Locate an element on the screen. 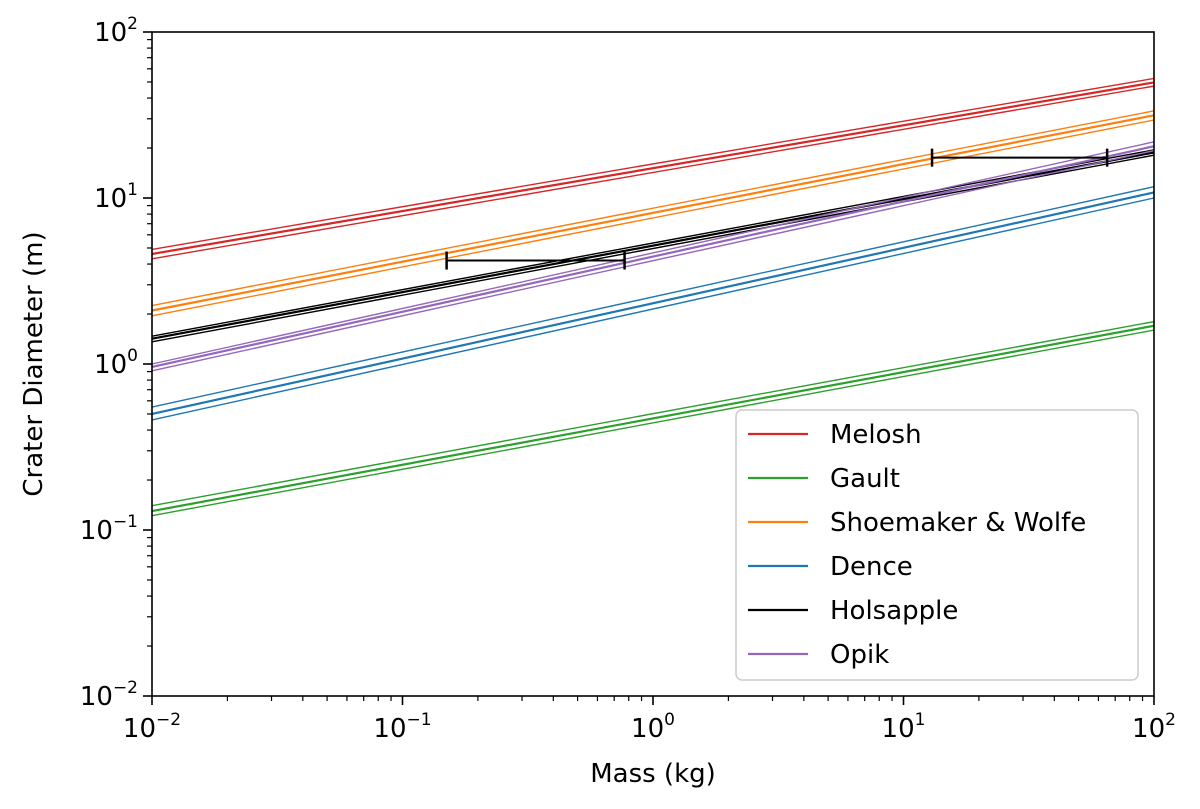 This screenshot has width=1200, height=809. x-tick-label: 10² is located at coordinates (1154, 727).